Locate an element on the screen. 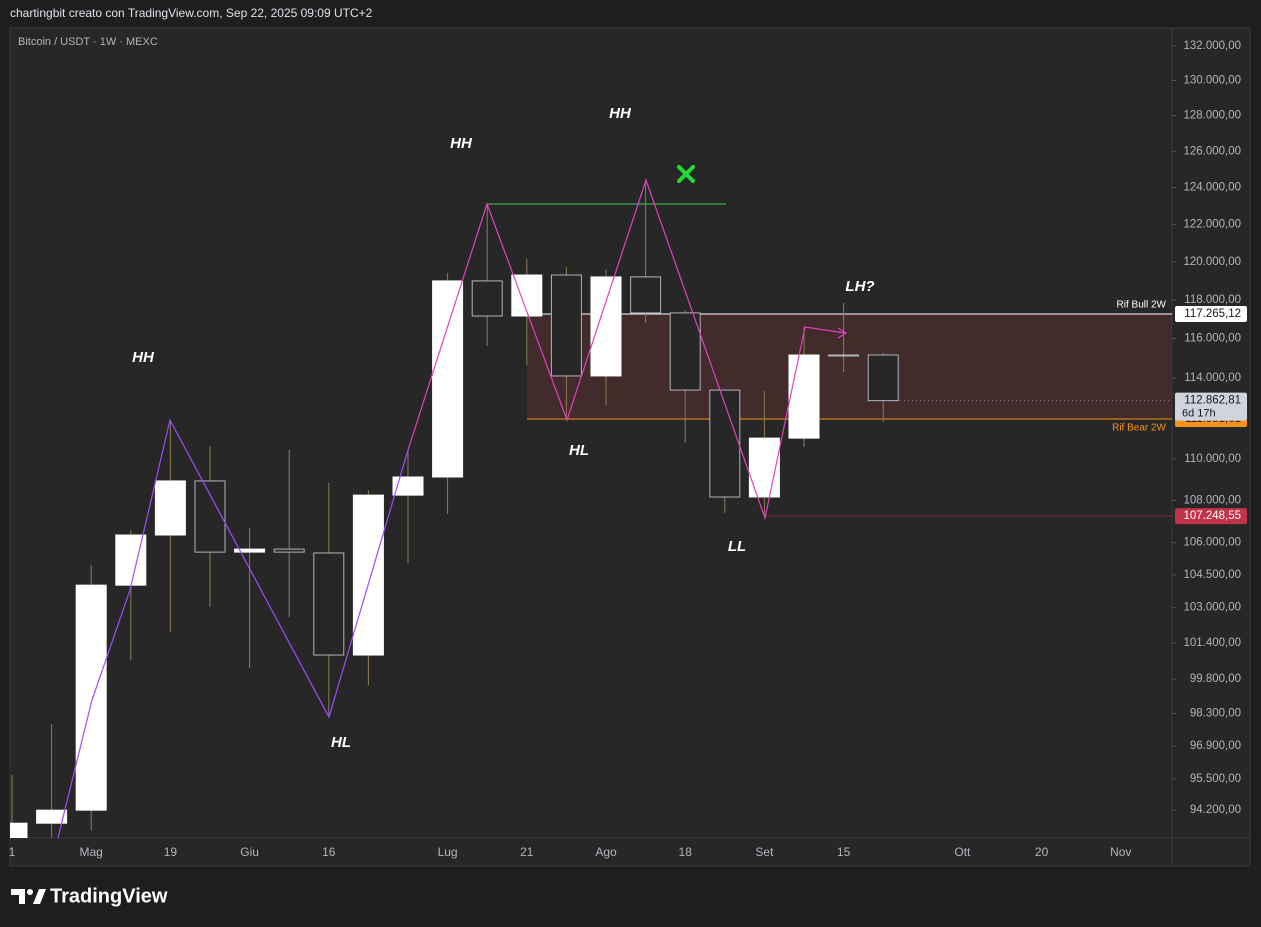 The height and width of the screenshot is (927, 1261). level-price: 117.265,12 is located at coordinates (1212, 314).